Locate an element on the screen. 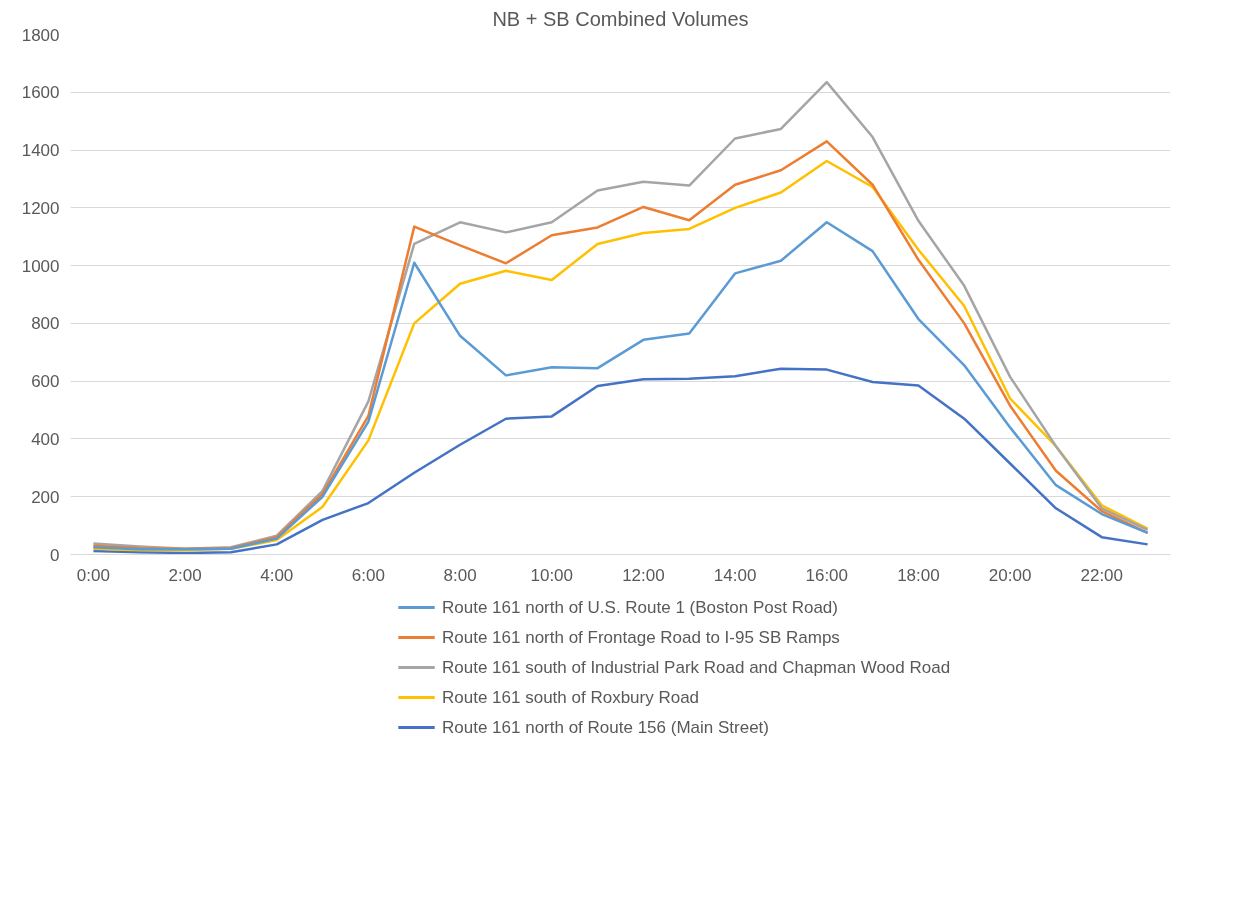 This screenshot has width=1252, height=910. y-tick-label: 400 is located at coordinates (45, 439).